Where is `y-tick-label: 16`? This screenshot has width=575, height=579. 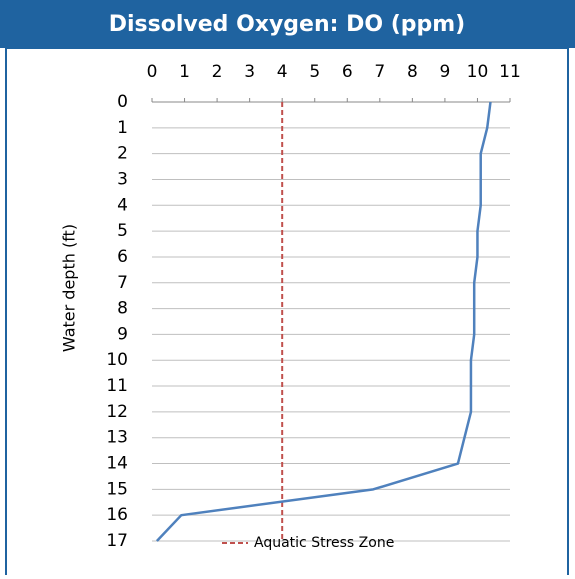
y-tick-label: 16 is located at coordinates (117, 515).